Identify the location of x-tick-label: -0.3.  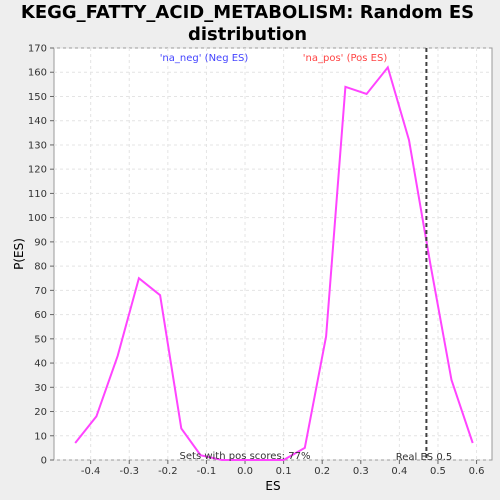
(129, 471).